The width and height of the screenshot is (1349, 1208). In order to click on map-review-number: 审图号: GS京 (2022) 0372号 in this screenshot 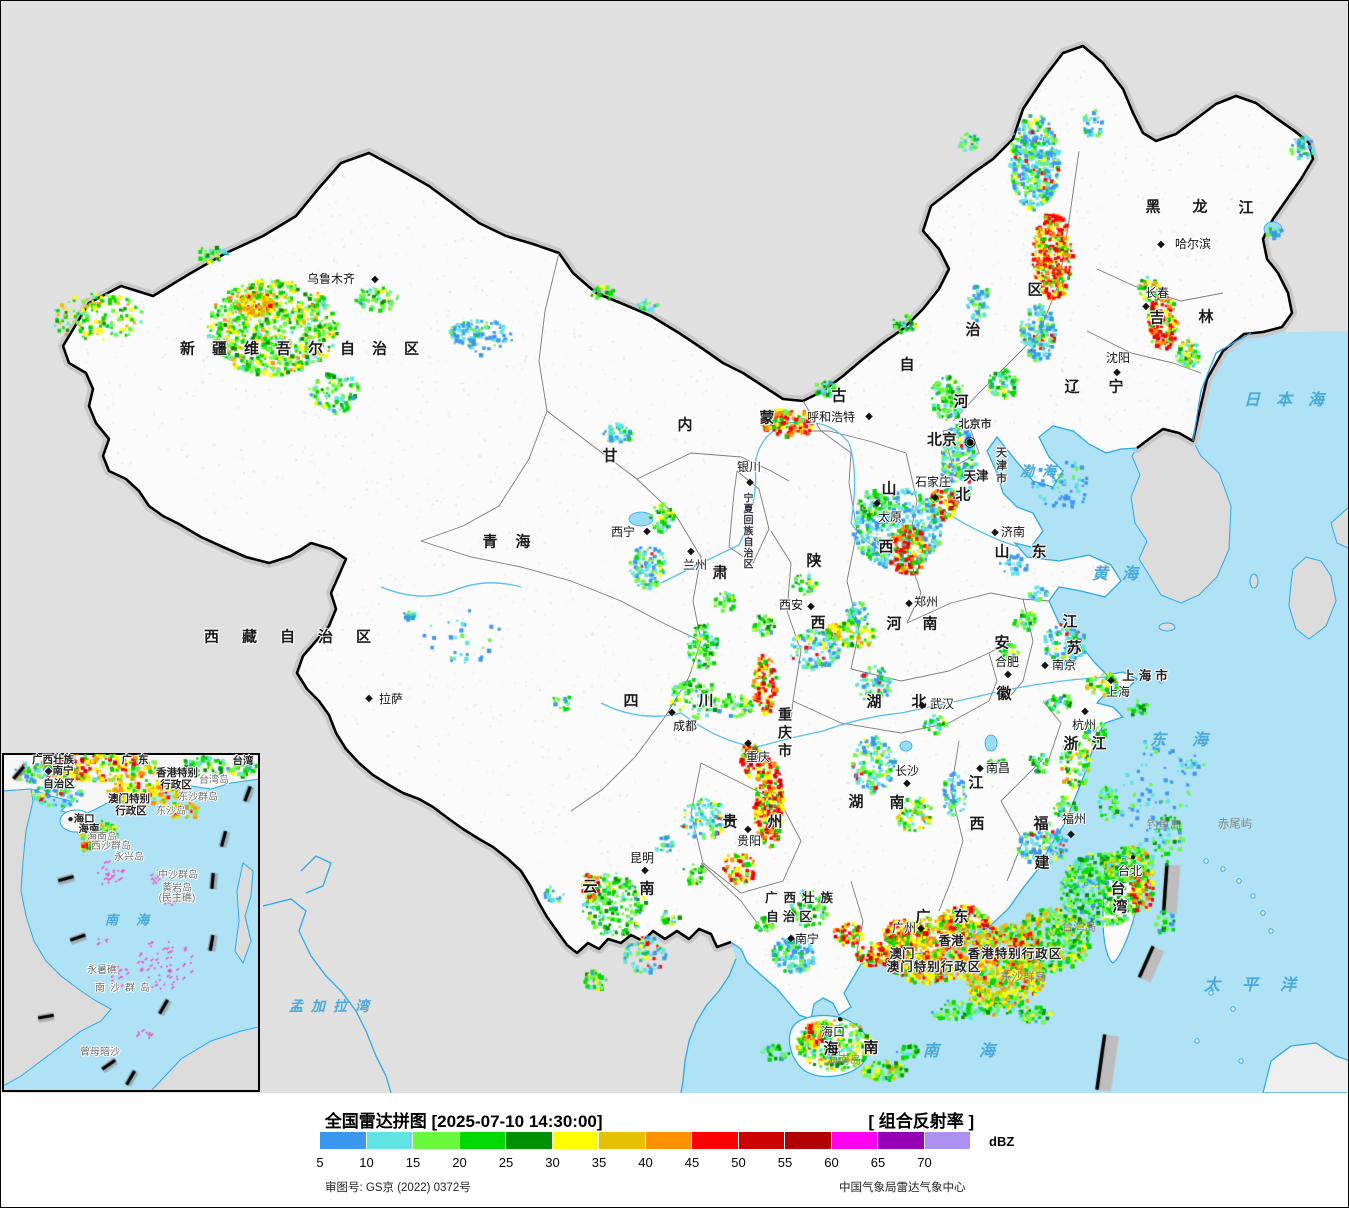, I will do `click(398, 1188)`.